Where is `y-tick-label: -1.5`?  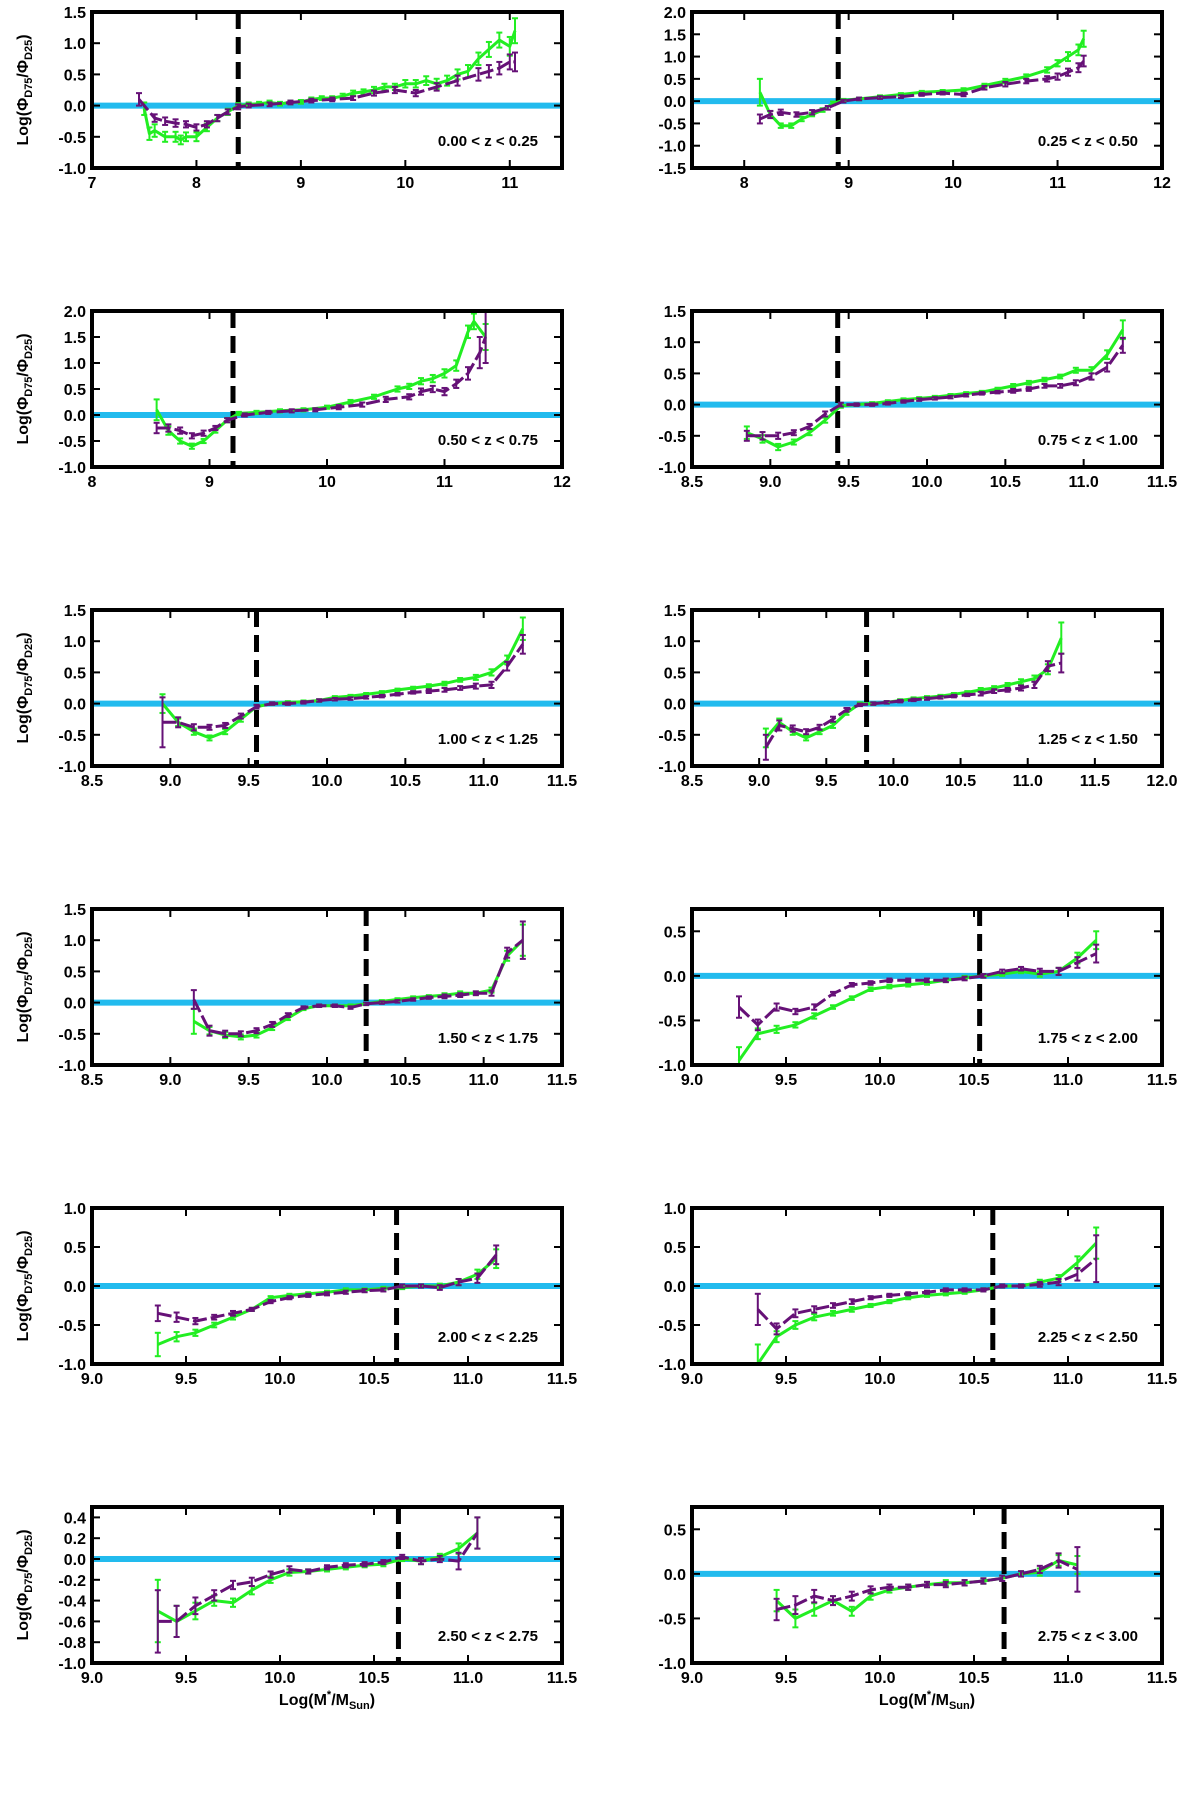
y-tick-label: -1.5 is located at coordinates (672, 169).